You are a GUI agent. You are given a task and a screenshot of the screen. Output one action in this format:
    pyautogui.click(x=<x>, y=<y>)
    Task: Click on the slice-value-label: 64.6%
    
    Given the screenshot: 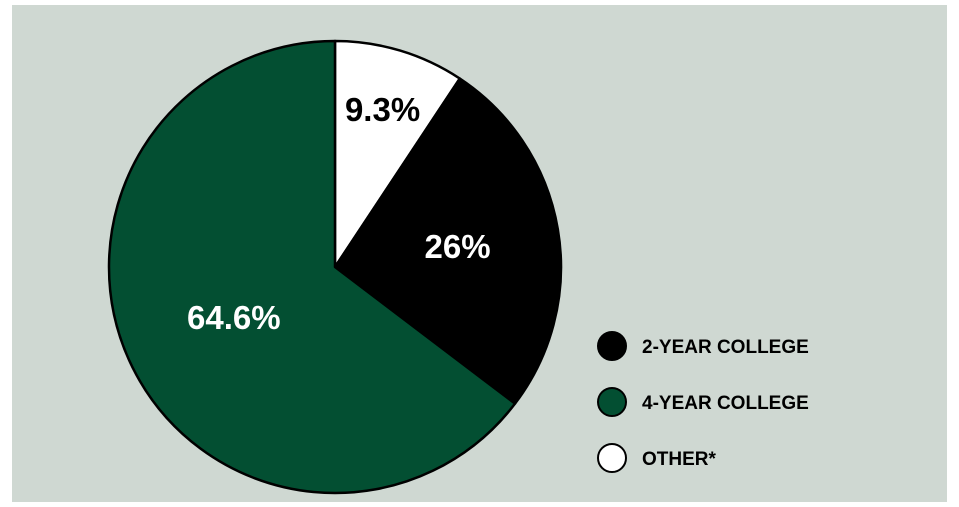 What is the action you would take?
    pyautogui.click(x=234, y=317)
    